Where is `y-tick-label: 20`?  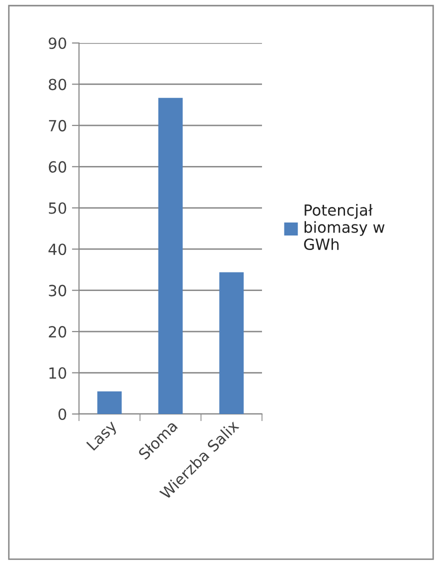
y-tick-label: 20 is located at coordinates (57, 332).